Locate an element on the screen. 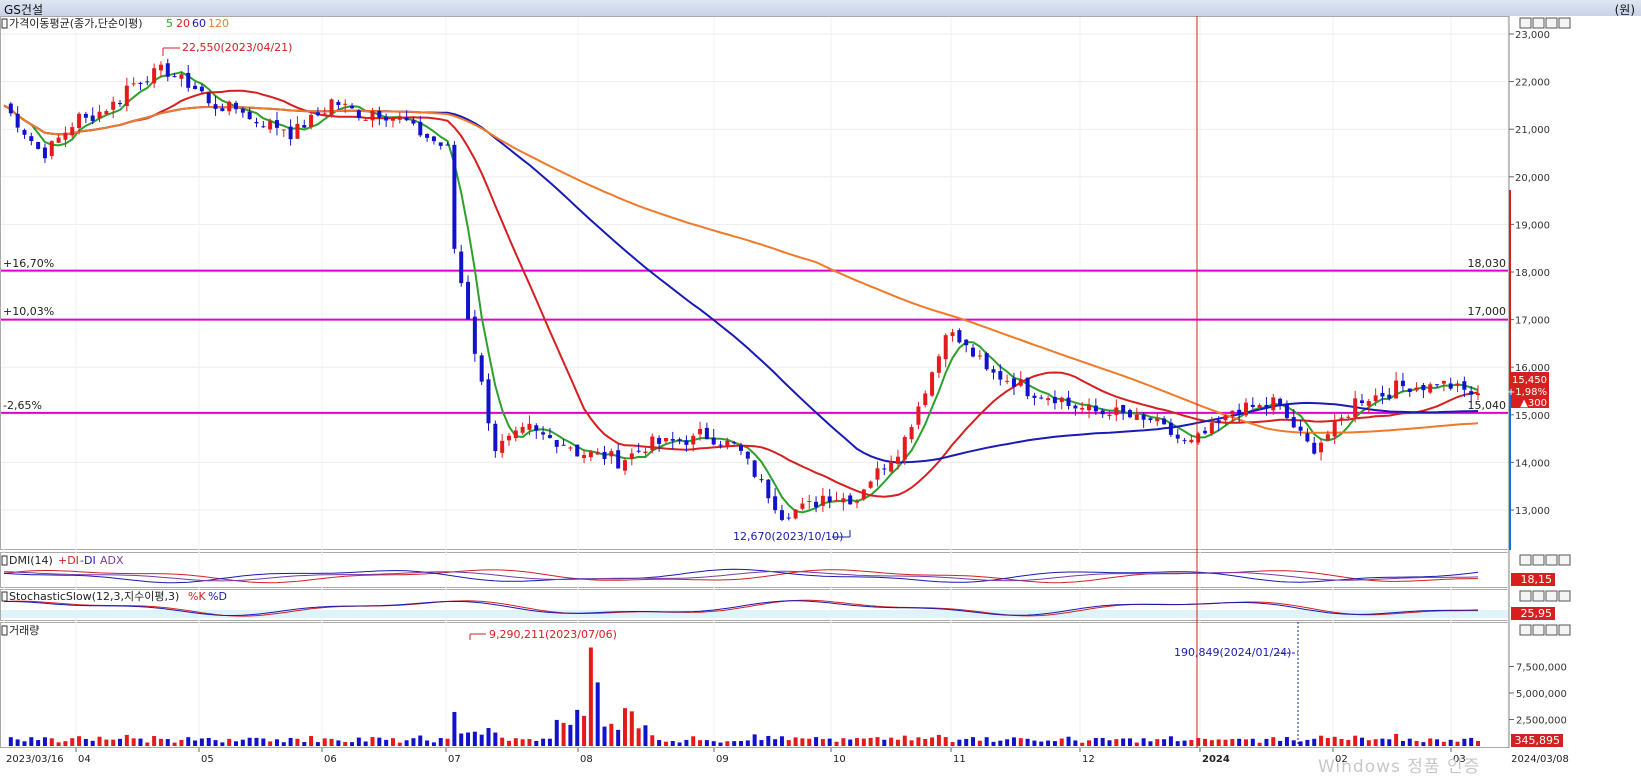 The height and width of the screenshot is (777, 1641). dmi-minus-line is located at coordinates (741, 576).